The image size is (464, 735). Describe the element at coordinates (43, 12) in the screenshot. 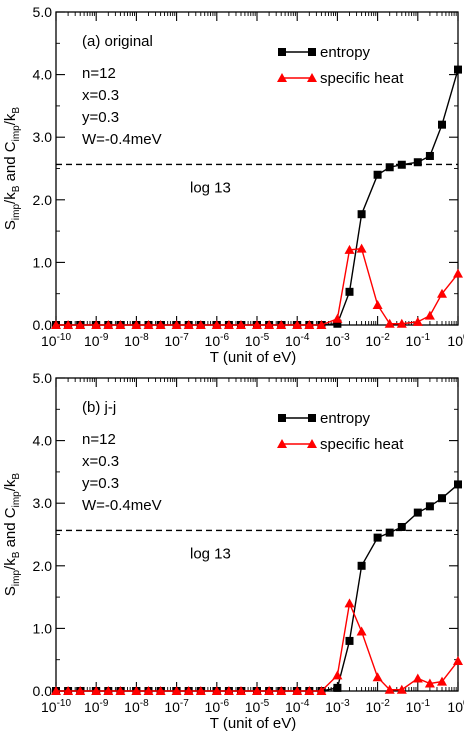

I see `y-tick-label: 5.0` at that location.